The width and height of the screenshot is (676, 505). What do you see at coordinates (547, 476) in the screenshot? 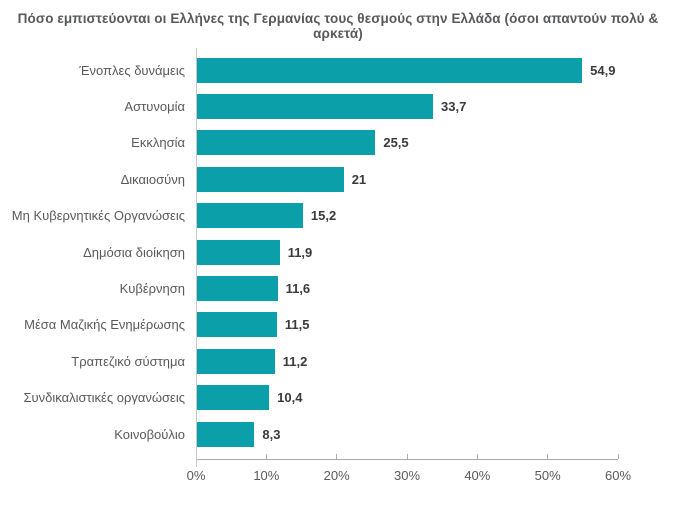
I see `x-axis-tick-label: 50%` at bounding box center [547, 476].